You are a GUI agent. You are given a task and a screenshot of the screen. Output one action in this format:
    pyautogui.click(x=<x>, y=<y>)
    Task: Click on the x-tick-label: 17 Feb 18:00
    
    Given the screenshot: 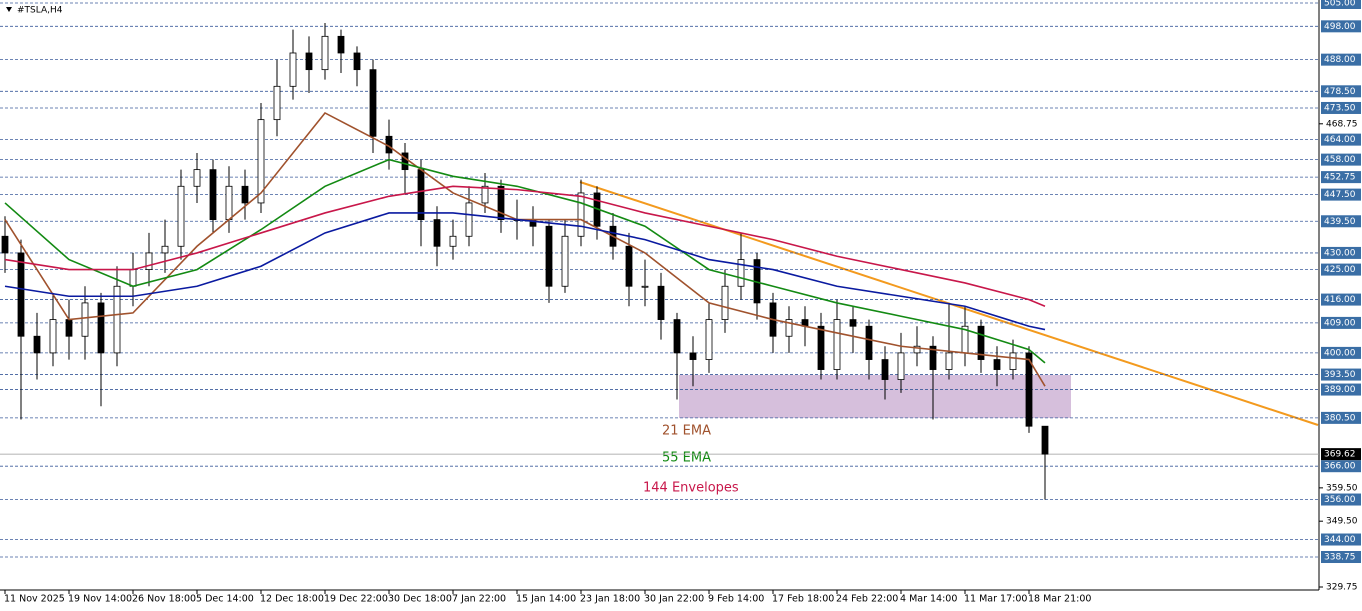 What is the action you would take?
    pyautogui.click(x=803, y=599)
    